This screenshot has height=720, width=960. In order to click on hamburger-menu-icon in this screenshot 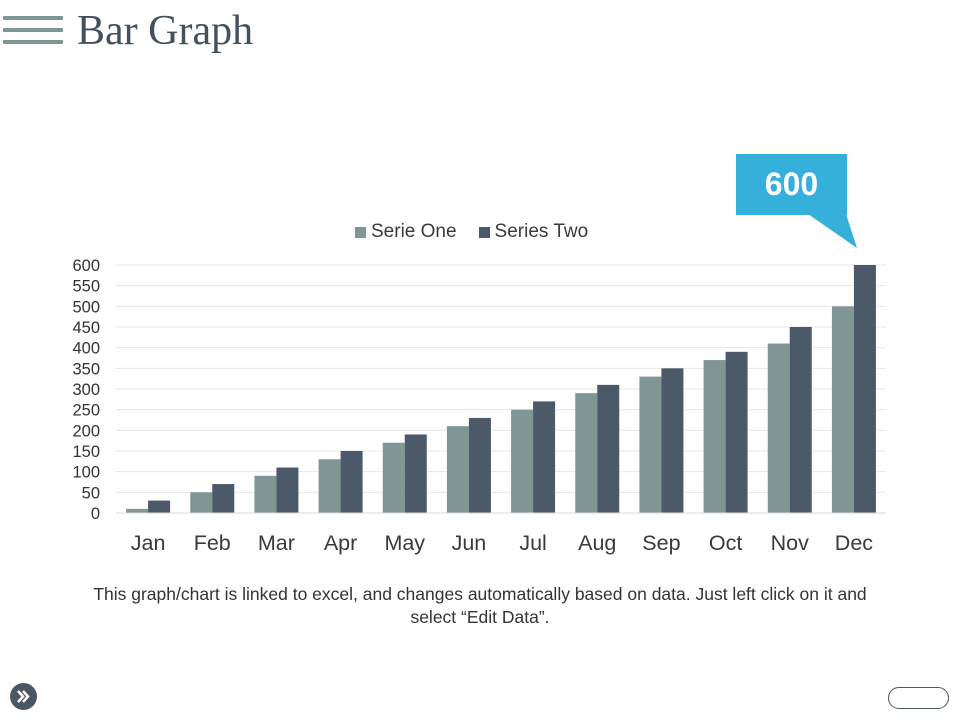, I will do `click(33, 30)`.